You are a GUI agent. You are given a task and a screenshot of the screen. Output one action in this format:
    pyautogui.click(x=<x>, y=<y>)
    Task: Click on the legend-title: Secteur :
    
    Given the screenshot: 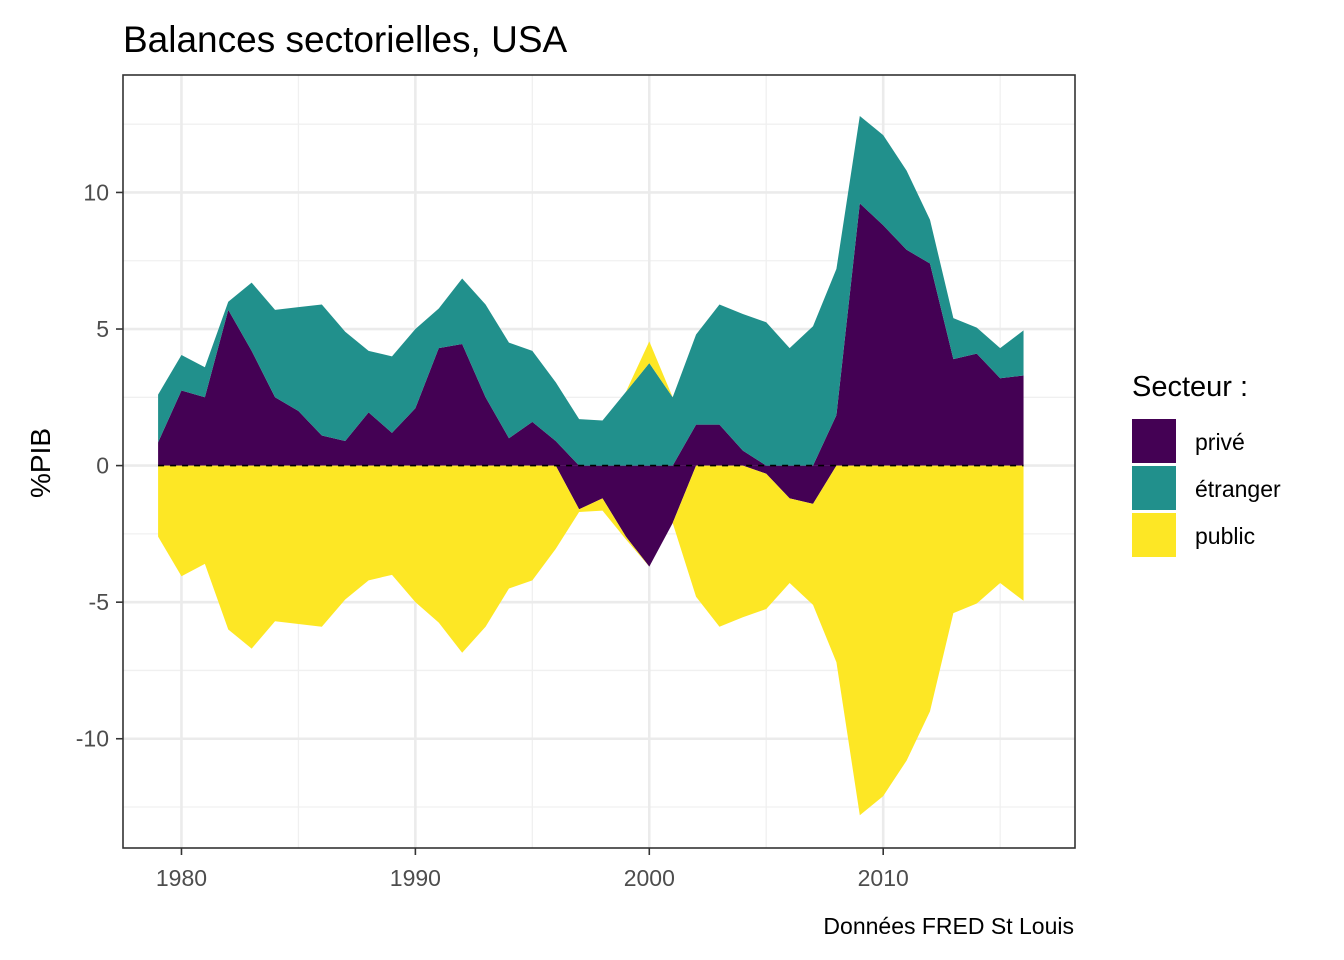 What is the action you would take?
    pyautogui.click(x=1190, y=387)
    